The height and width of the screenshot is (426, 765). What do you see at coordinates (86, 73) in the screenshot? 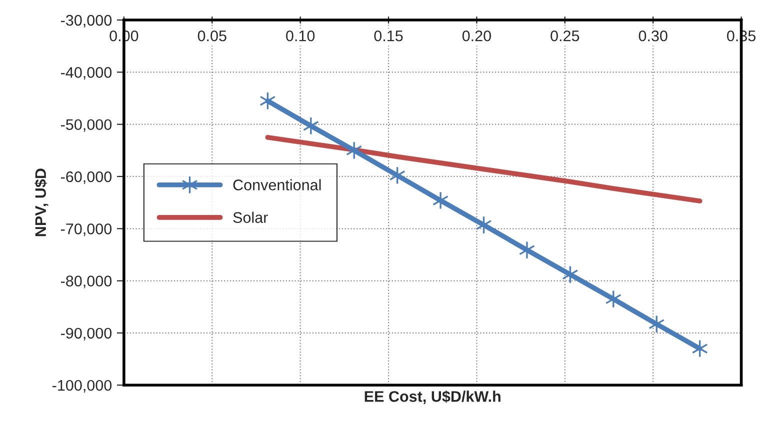
I see `y-tick-label: -40,000` at bounding box center [86, 73].